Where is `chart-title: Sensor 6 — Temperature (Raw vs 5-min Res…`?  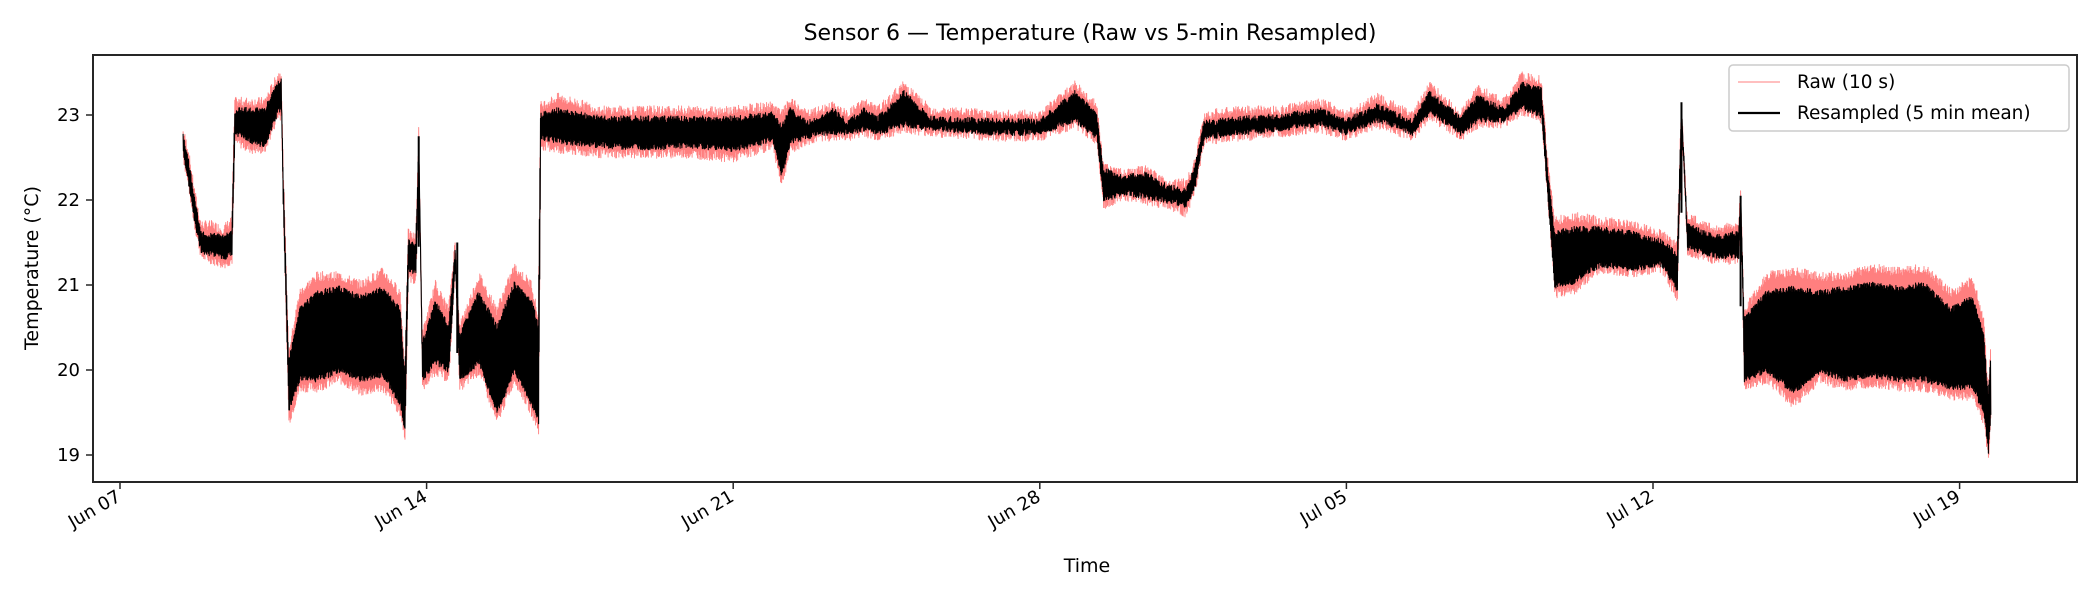
chart-title: Sensor 6 — Temperature (Raw vs 5-min Res… is located at coordinates (1090, 33).